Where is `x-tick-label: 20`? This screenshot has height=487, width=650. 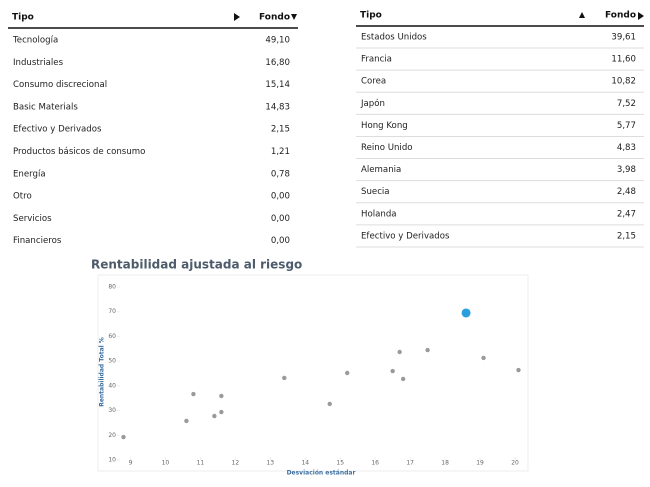
x-tick-label: 20 is located at coordinates (515, 463).